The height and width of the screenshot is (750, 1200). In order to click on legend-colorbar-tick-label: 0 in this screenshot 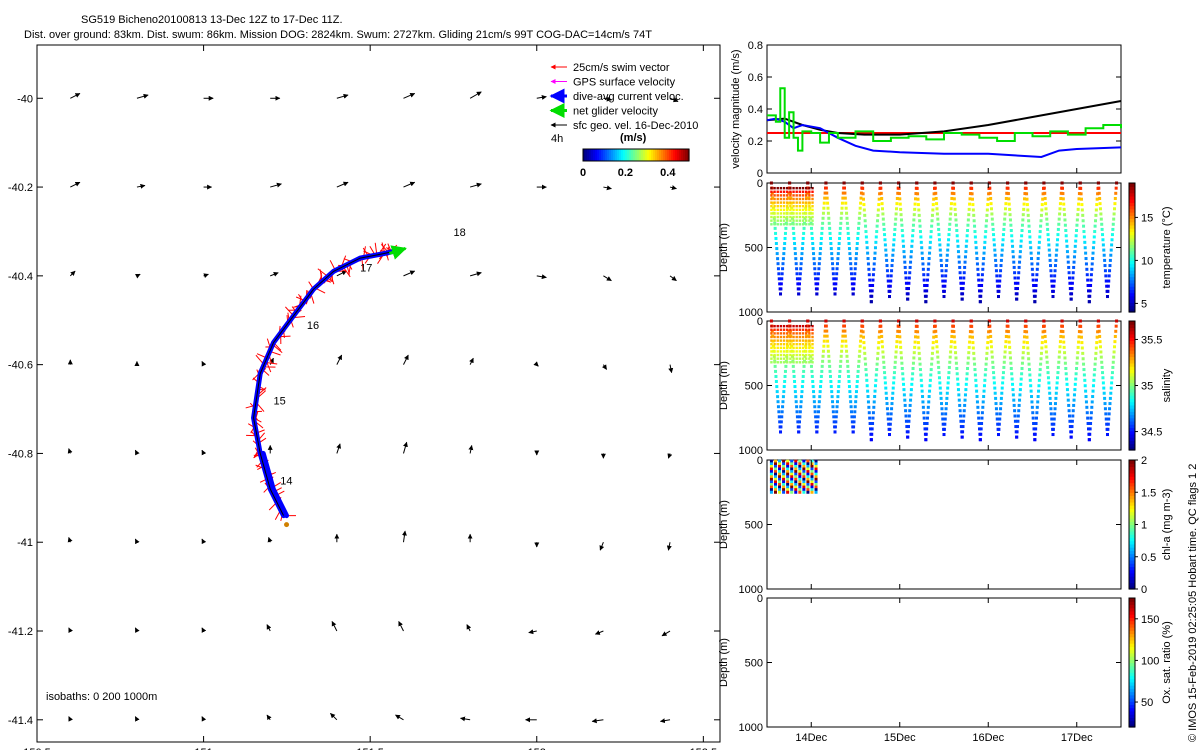, I will do `click(583, 173)`.